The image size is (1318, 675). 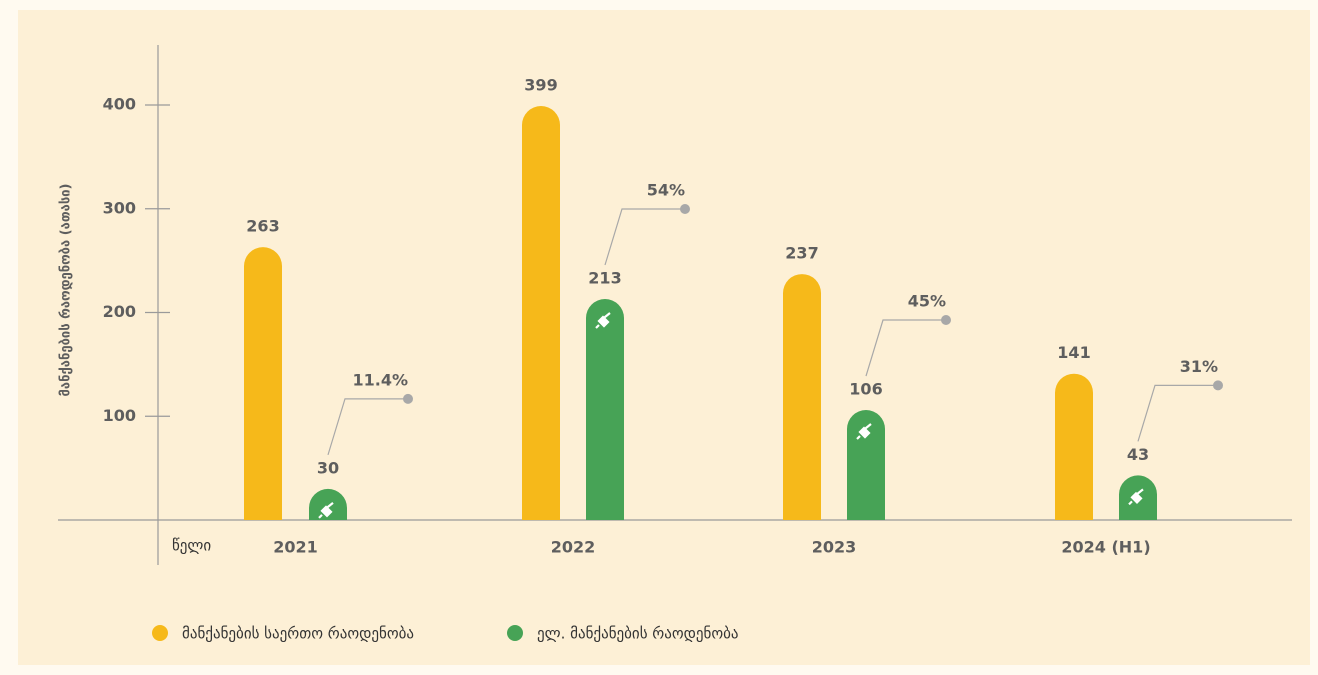 I want to click on share-label: 45%, so click(x=927, y=301).